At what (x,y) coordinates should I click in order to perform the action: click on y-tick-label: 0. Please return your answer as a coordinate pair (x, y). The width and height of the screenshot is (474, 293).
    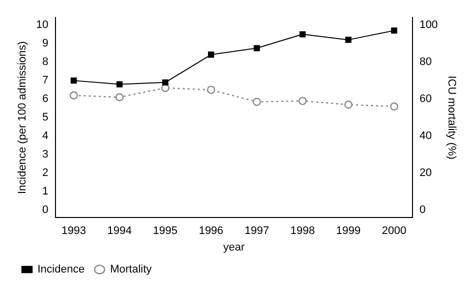
    Looking at the image, I should click on (45, 210).